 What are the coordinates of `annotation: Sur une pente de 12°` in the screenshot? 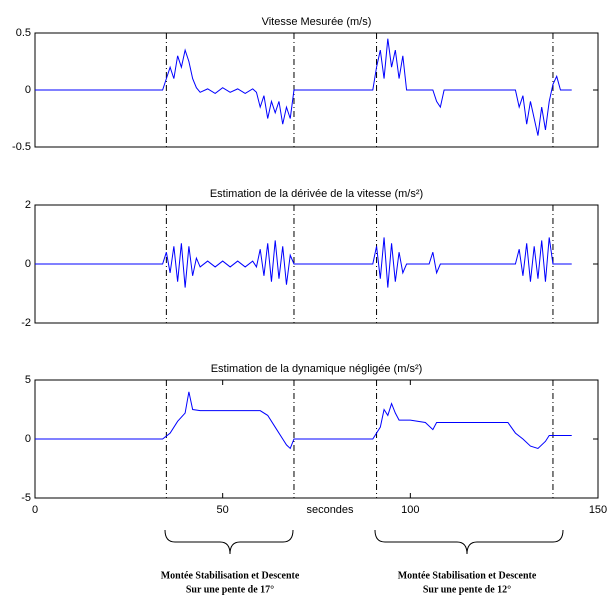 It's located at (467, 589).